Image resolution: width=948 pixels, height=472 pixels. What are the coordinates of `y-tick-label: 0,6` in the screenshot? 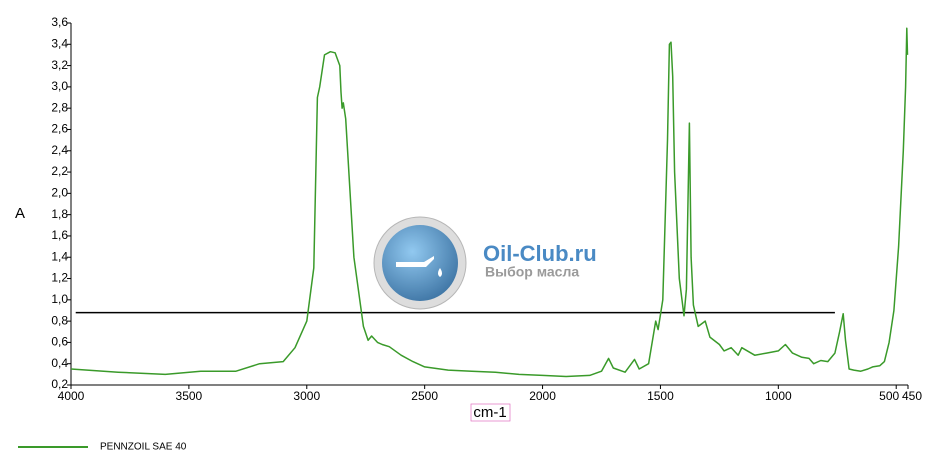 It's located at (59, 342).